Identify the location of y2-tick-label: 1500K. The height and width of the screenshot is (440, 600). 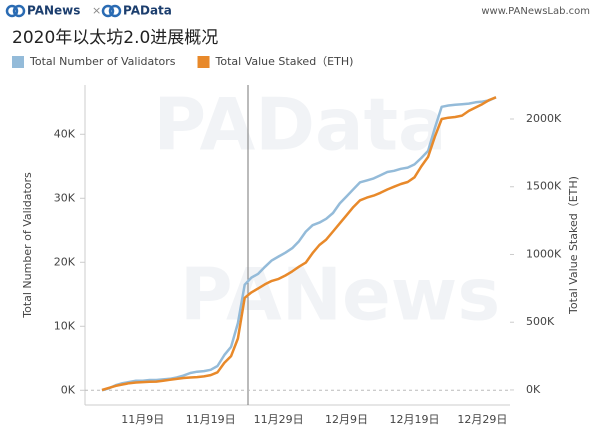
(544, 186).